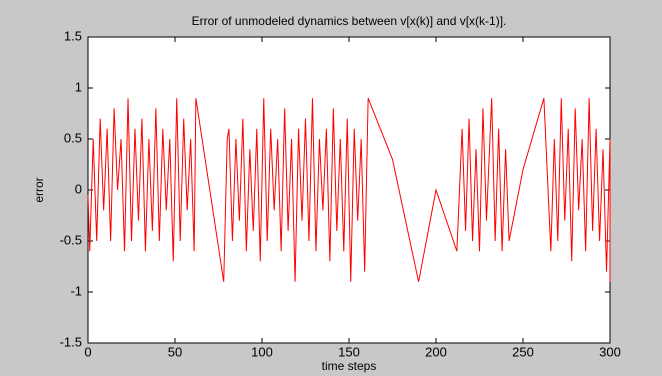  I want to click on y-tick-label: 1.5, so click(73, 35).